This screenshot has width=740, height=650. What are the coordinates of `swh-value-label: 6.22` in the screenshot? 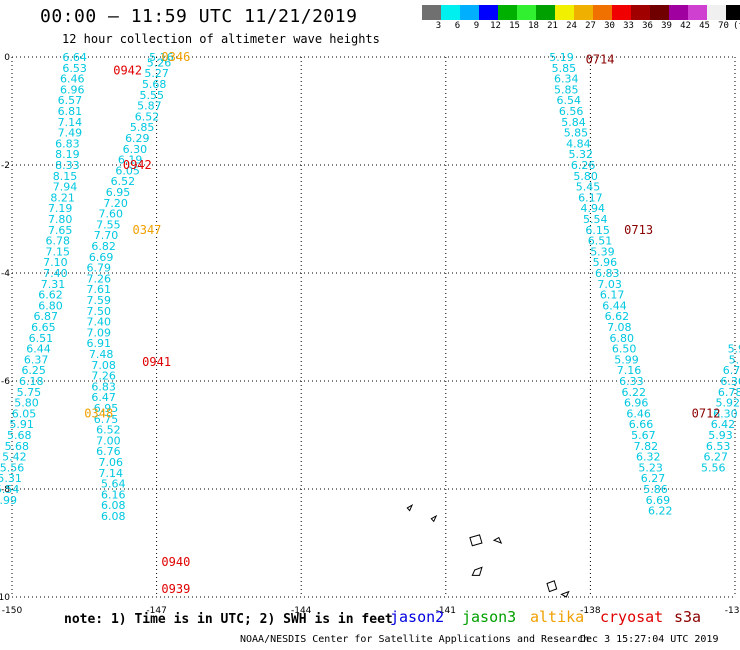 It's located at (660, 511).